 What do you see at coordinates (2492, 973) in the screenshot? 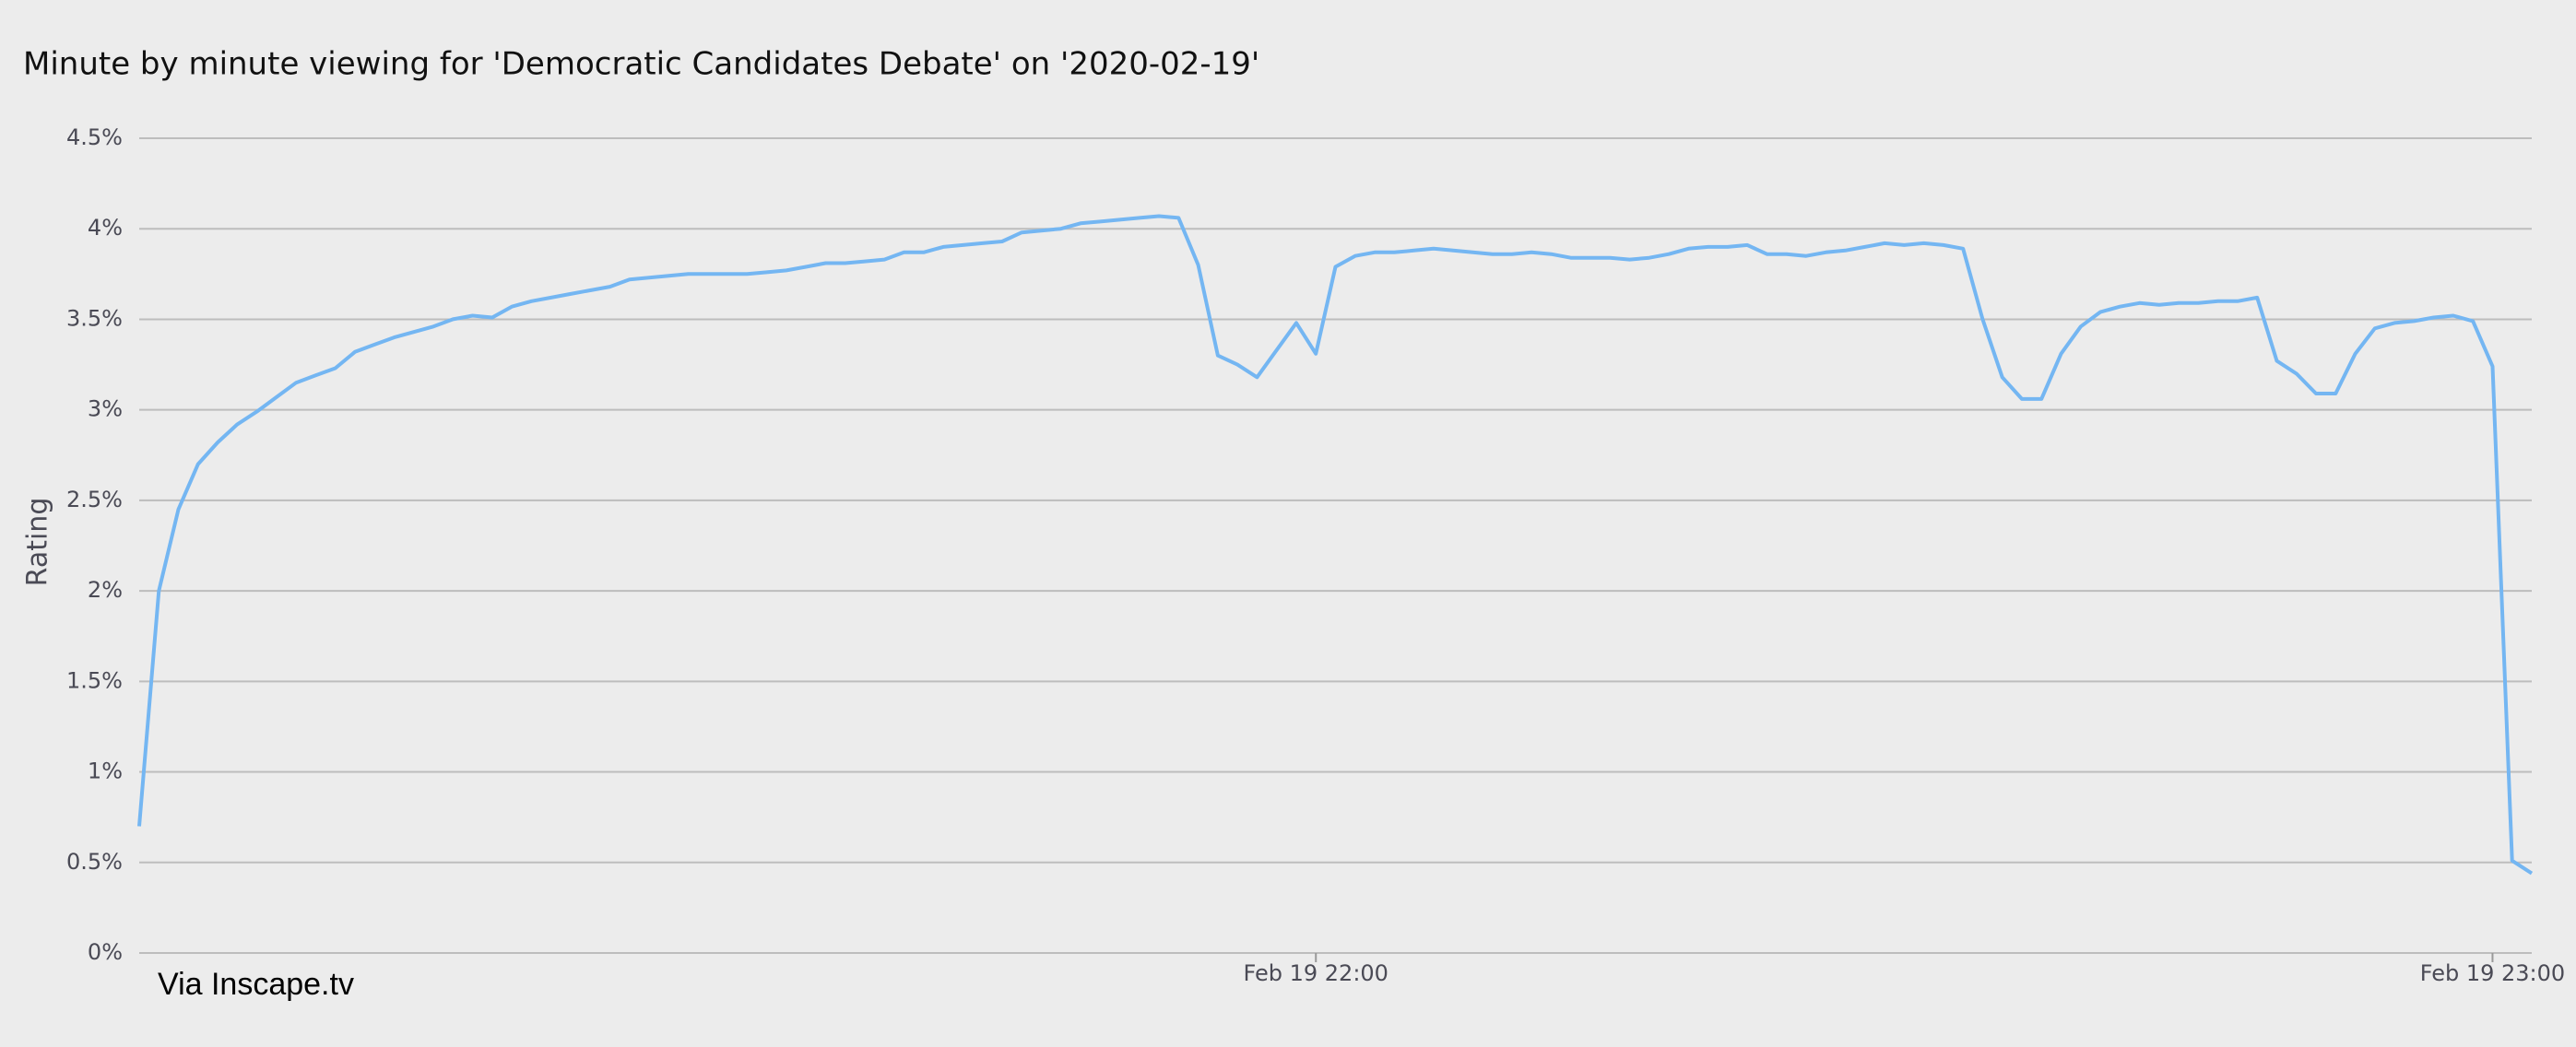
I see `x-tick-label: Feb 19 23:00` at bounding box center [2492, 973].